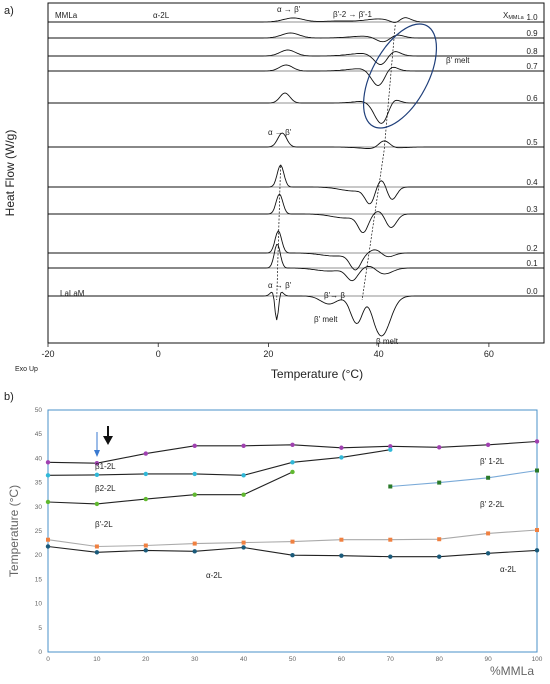  Describe the element at coordinates (532, 142) in the screenshot. I see `composition-label: 0.5` at that location.